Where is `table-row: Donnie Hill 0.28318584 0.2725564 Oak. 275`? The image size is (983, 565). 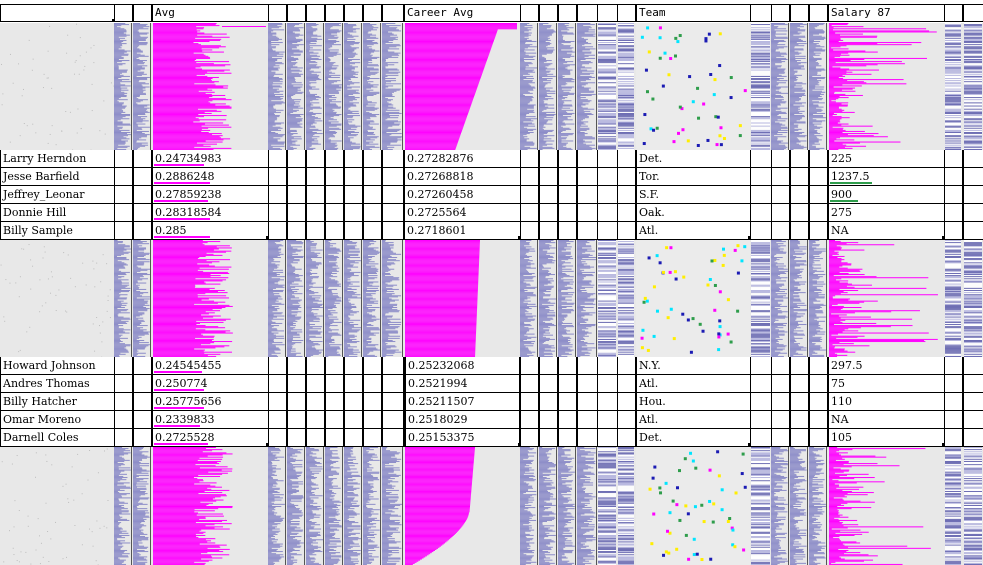
table-row: Donnie Hill 0.28318584 0.2725564 Oak. 275 is located at coordinates (491, 213).